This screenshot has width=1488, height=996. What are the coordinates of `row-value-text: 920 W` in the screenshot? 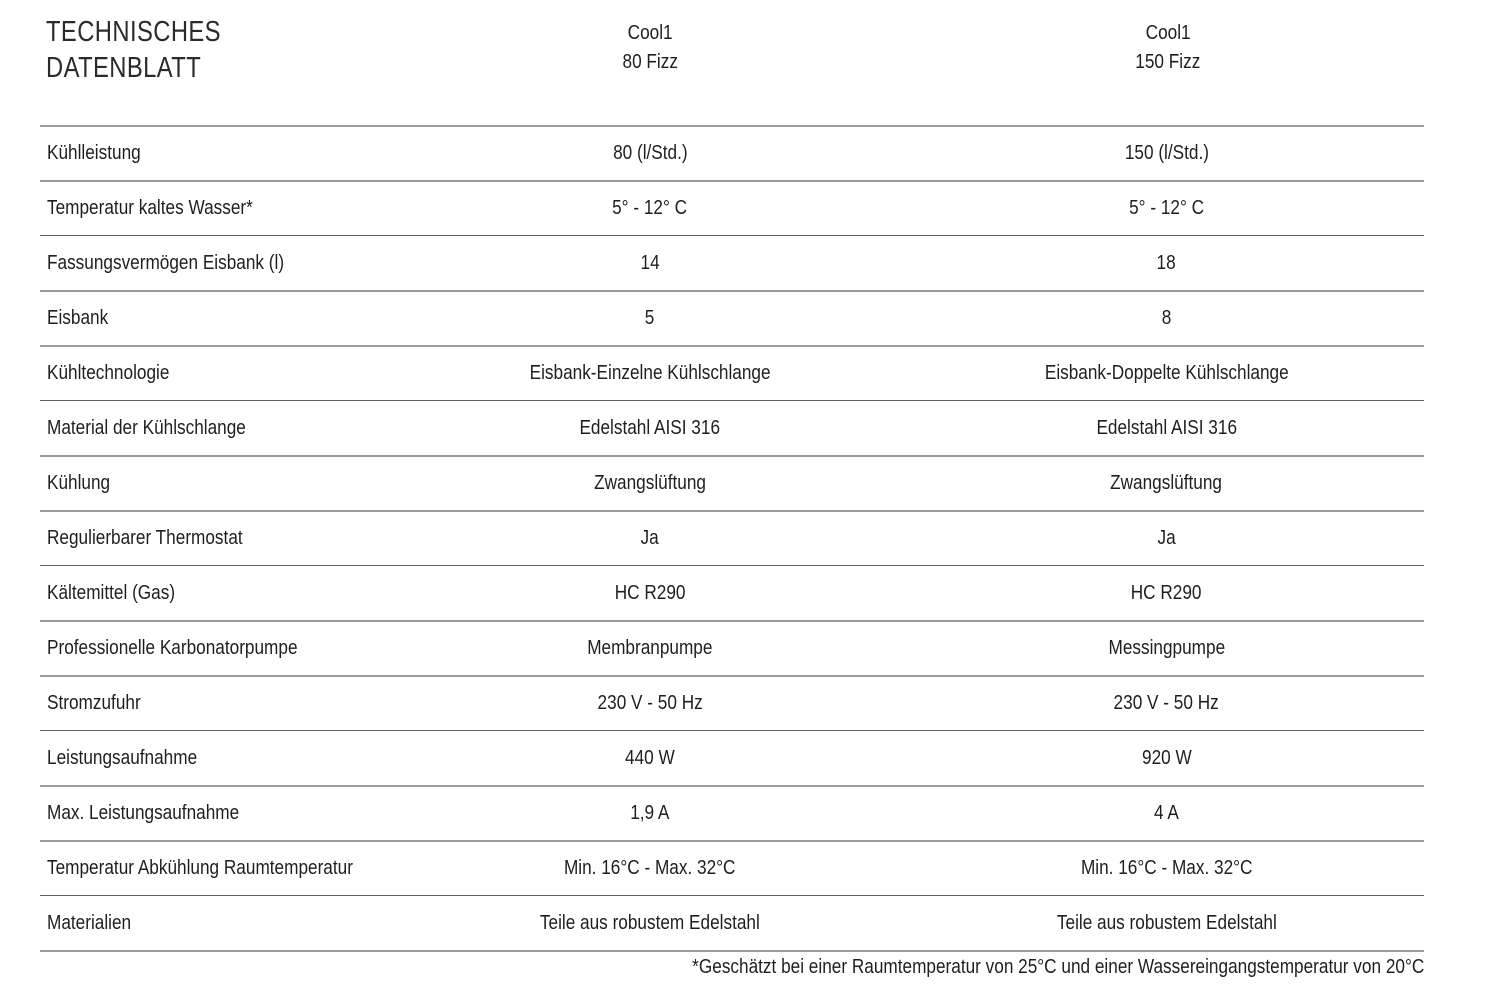 It's located at (1166, 757).